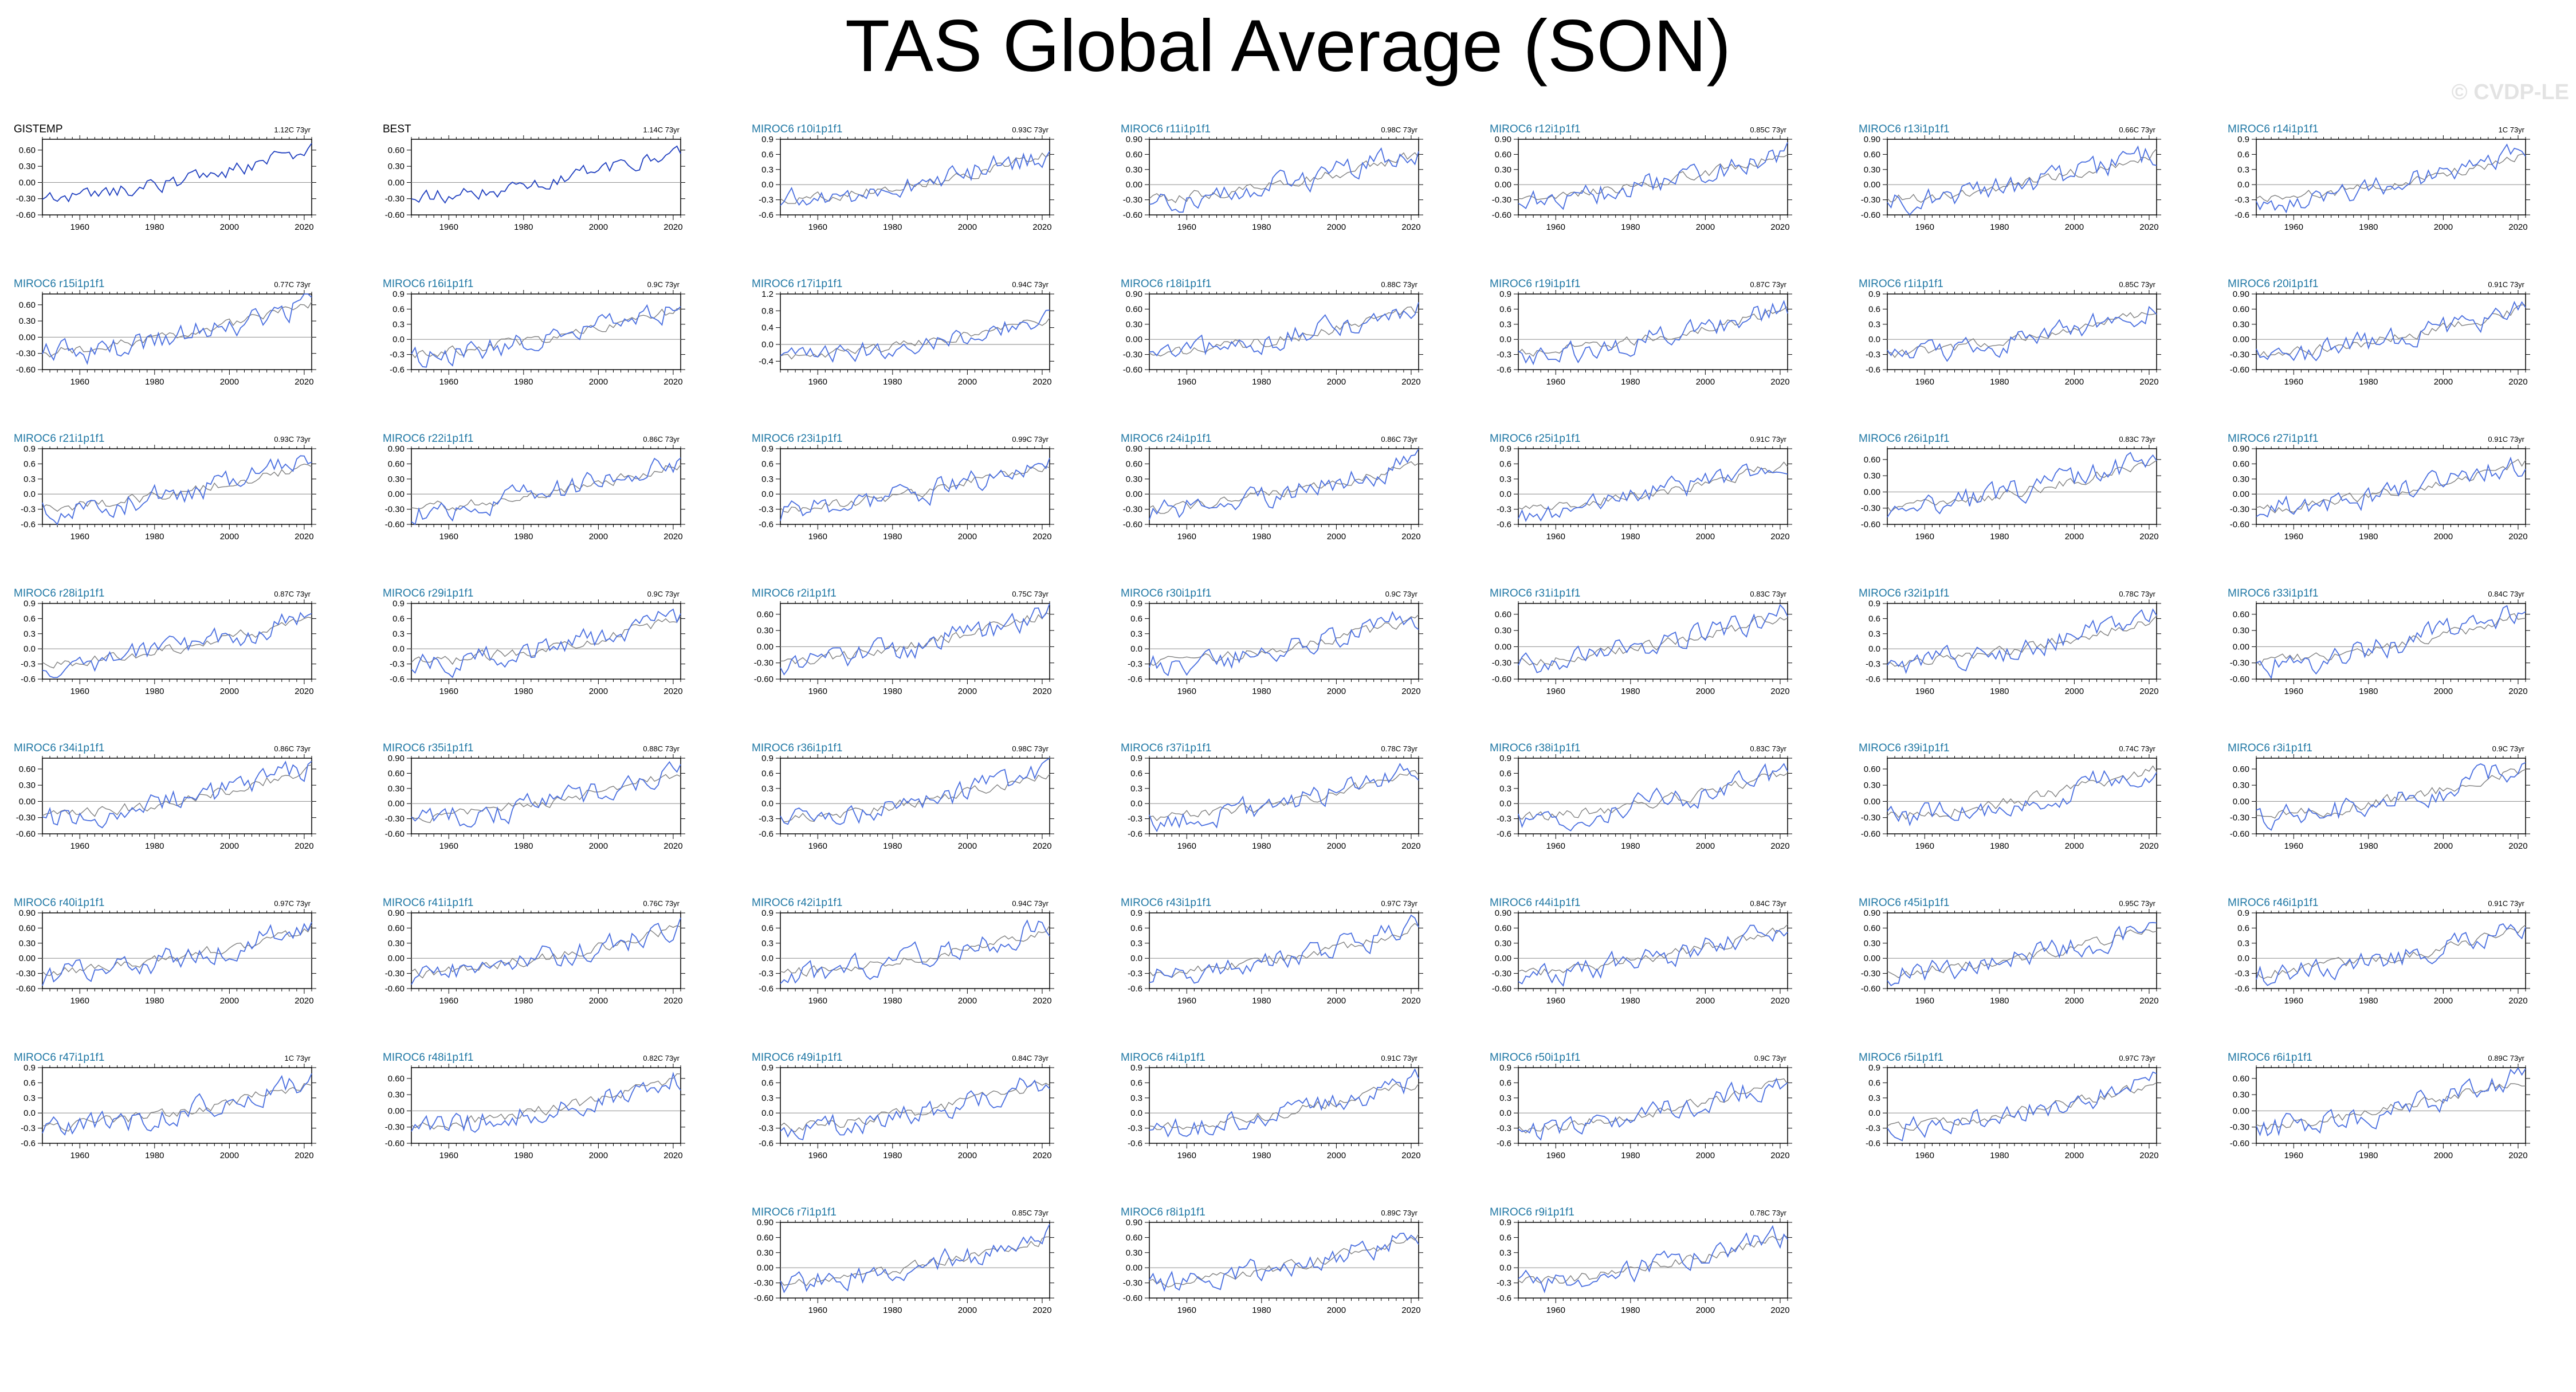 The width and height of the screenshot is (2576, 1392). Describe the element at coordinates (429, 593) in the screenshot. I see `panel-title: MIROC6 r29i1p1f1` at that location.